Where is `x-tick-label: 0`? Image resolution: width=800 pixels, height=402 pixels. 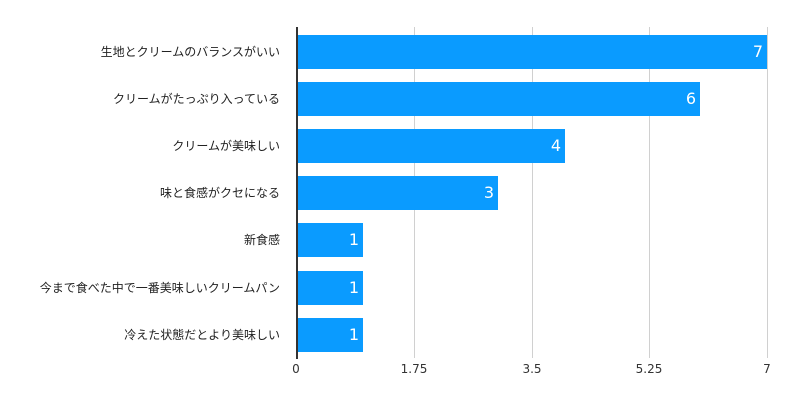 x-tick-label: 0 is located at coordinates (296, 369).